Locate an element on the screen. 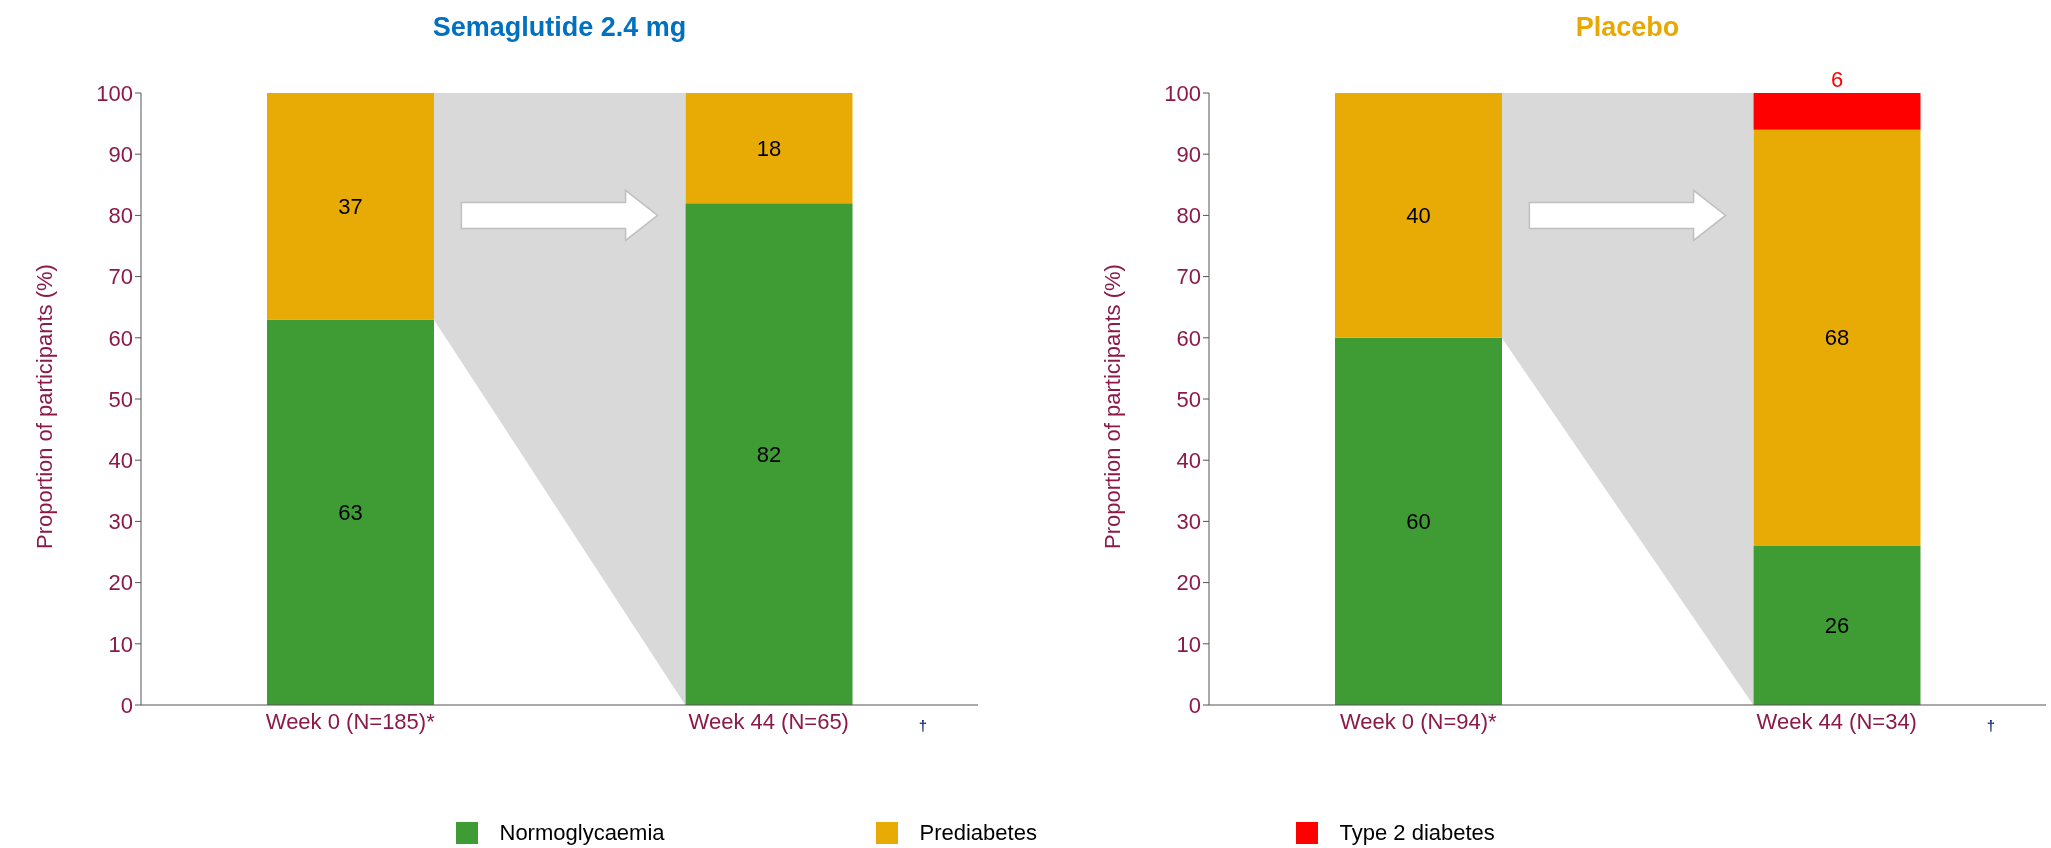  data-label: 82 is located at coordinates (769, 454).